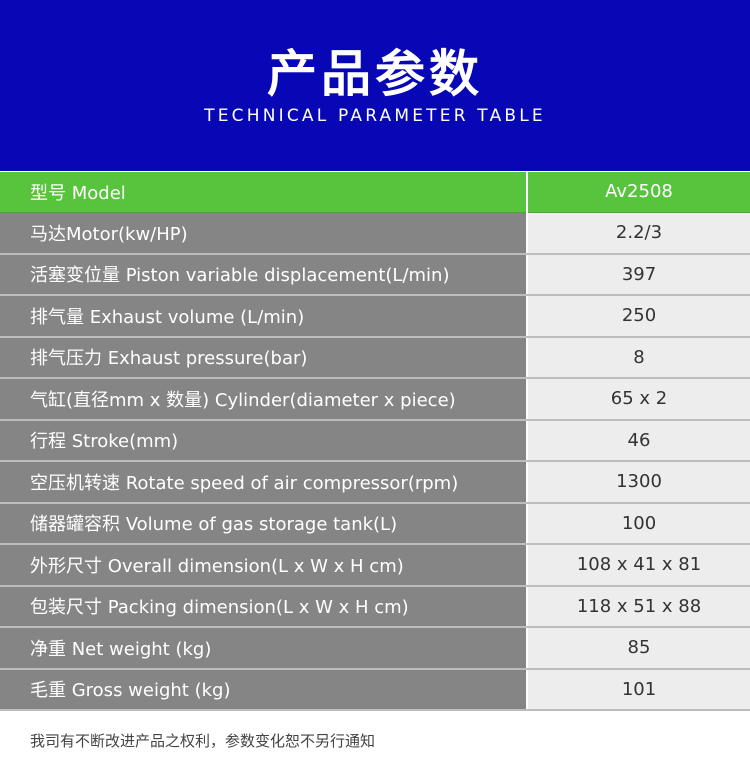 Image resolution: width=750 pixels, height=767 pixels. What do you see at coordinates (264, 192) in the screenshot?
I see `model-label: 型号 Model` at bounding box center [264, 192].